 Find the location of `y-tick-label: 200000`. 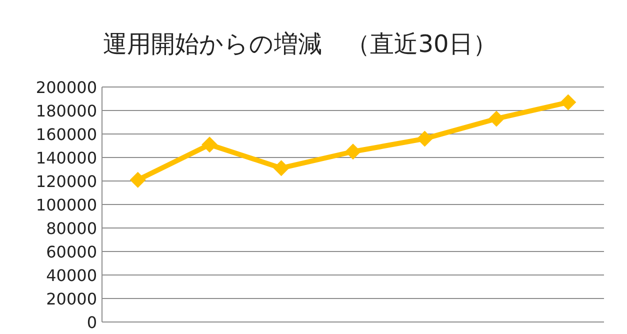

y-tick-label: 200000 is located at coordinates (66, 87).